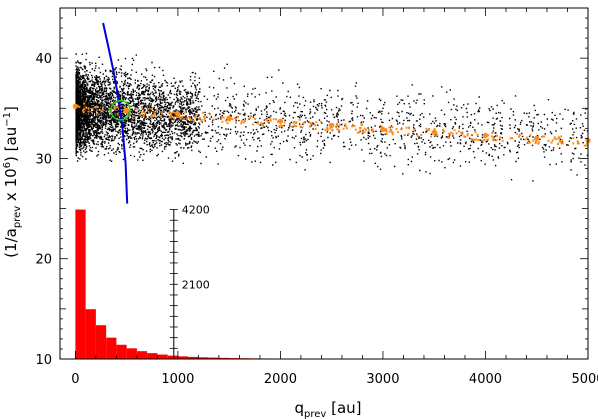 The image size is (598, 419). I want to click on trend-band, so click(332, 124).